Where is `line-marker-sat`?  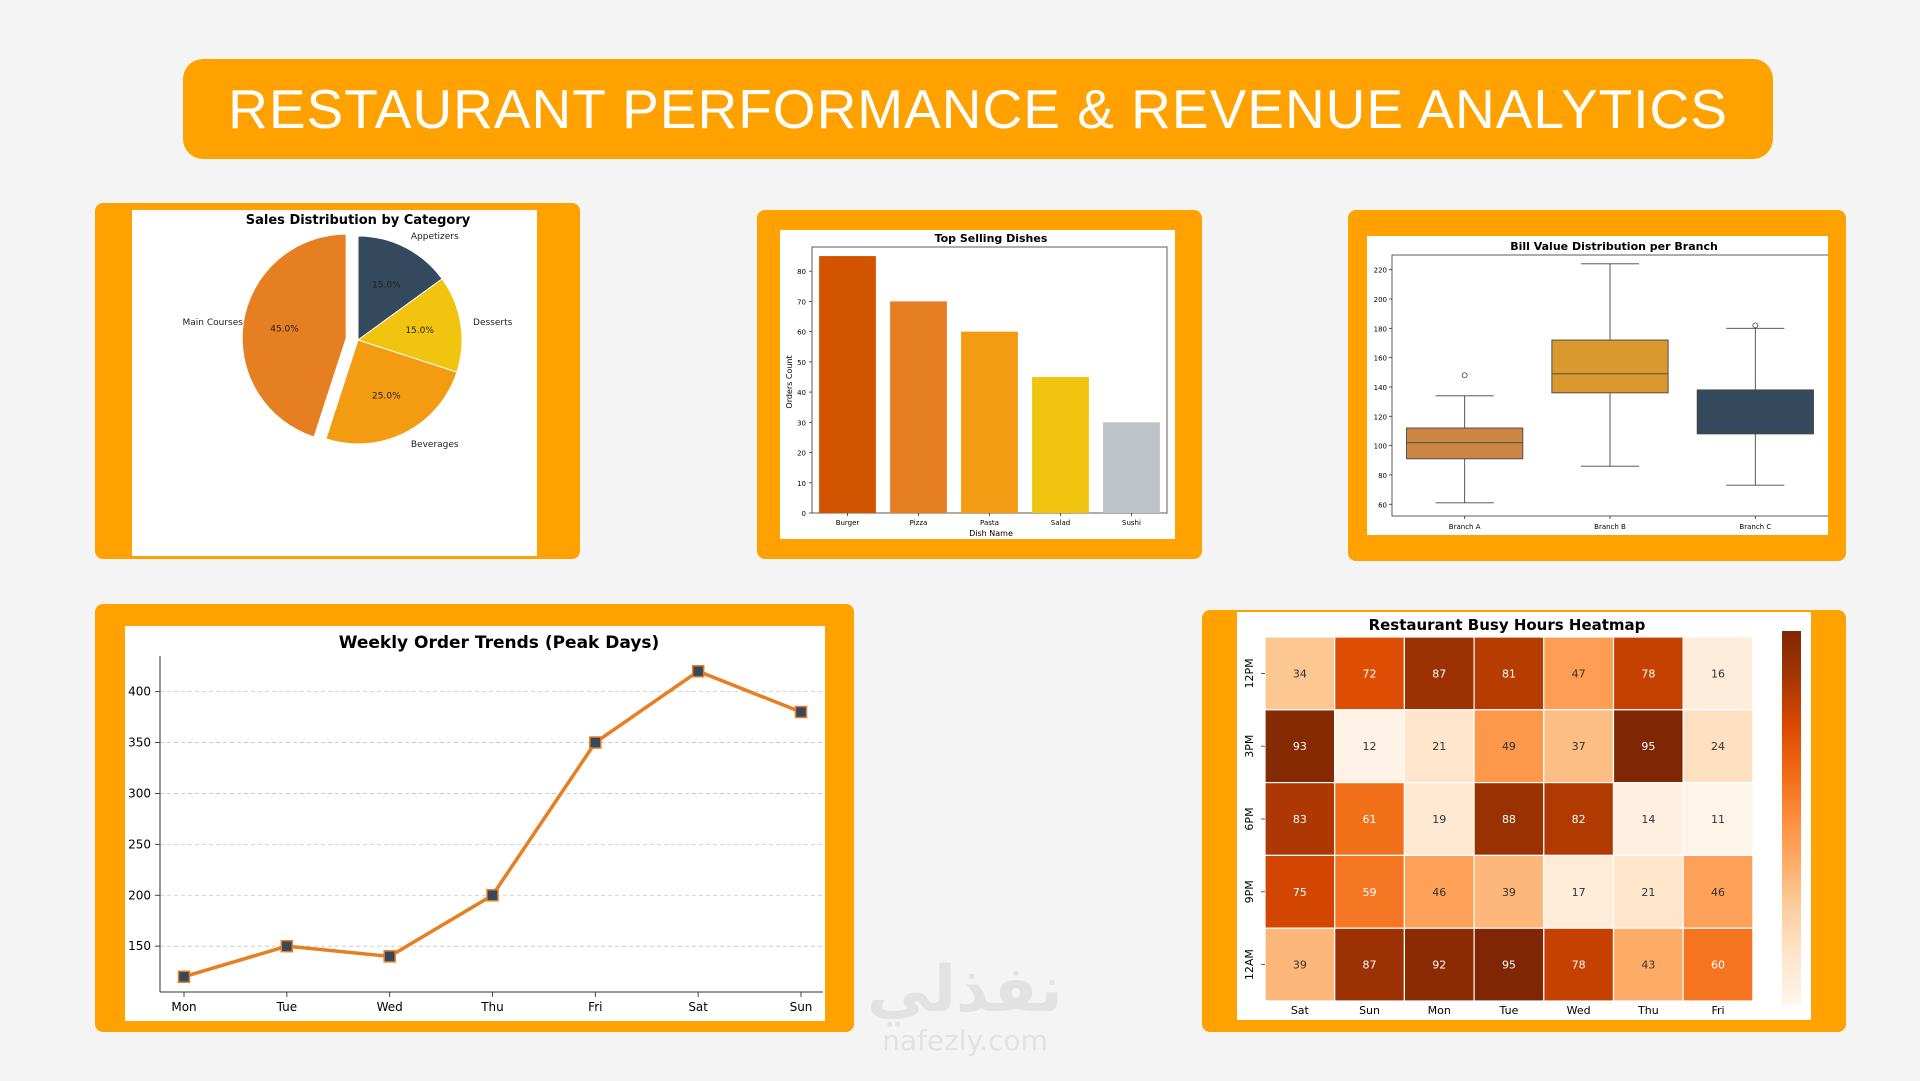 line-marker-sat is located at coordinates (698, 671).